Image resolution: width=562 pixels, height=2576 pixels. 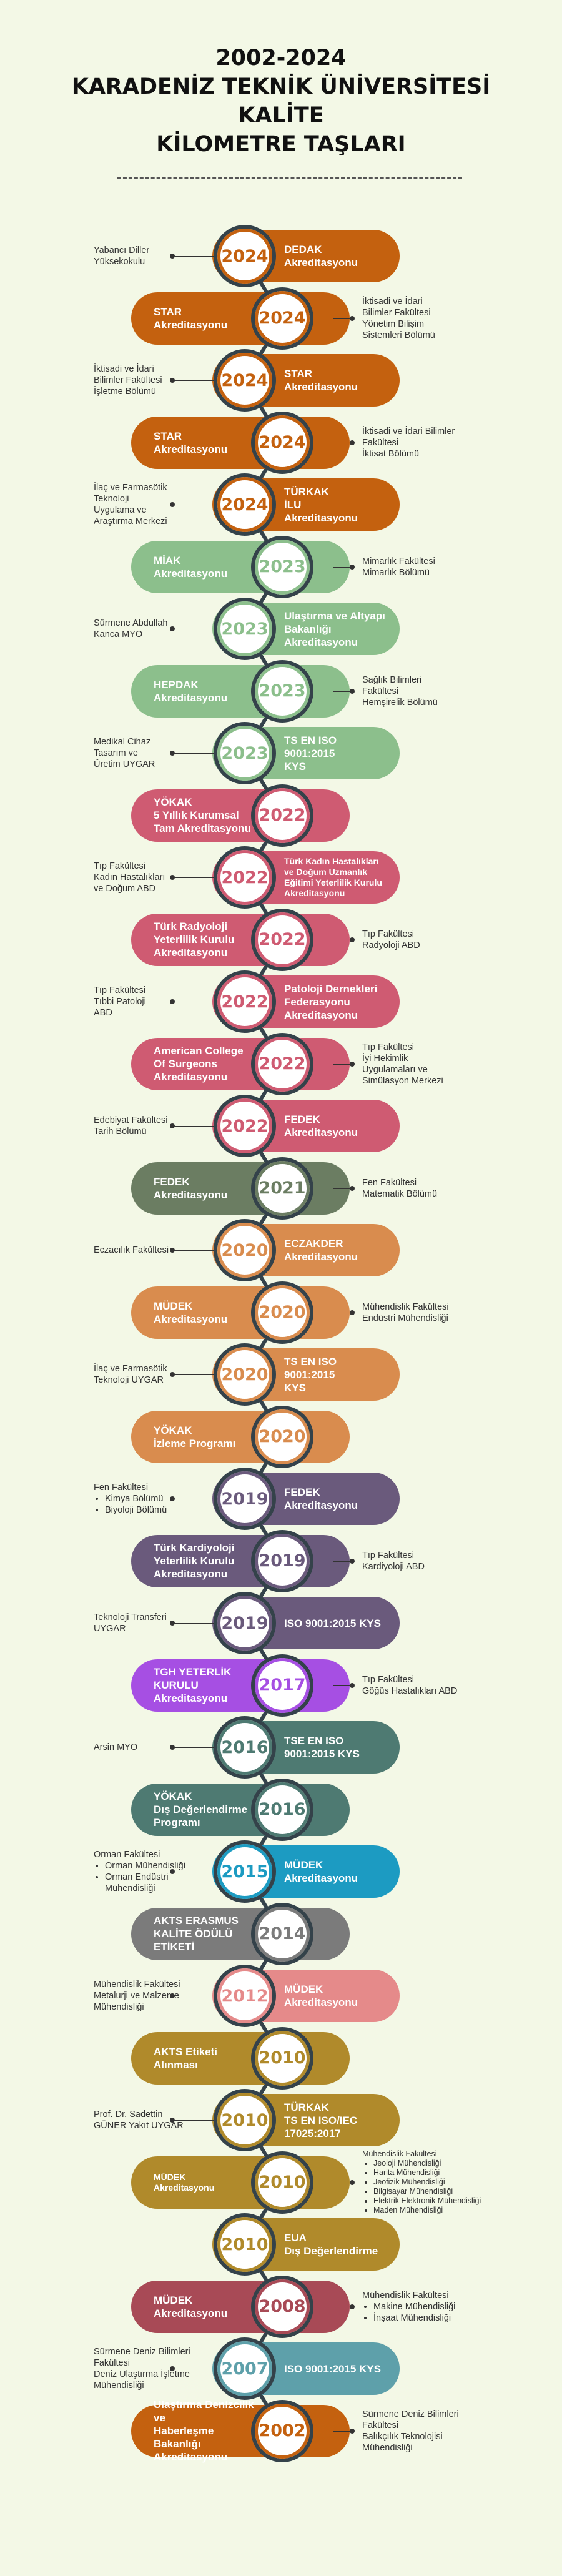 I want to click on milestone-badge: YÖKAK İzleme Programı, so click(x=240, y=1437).